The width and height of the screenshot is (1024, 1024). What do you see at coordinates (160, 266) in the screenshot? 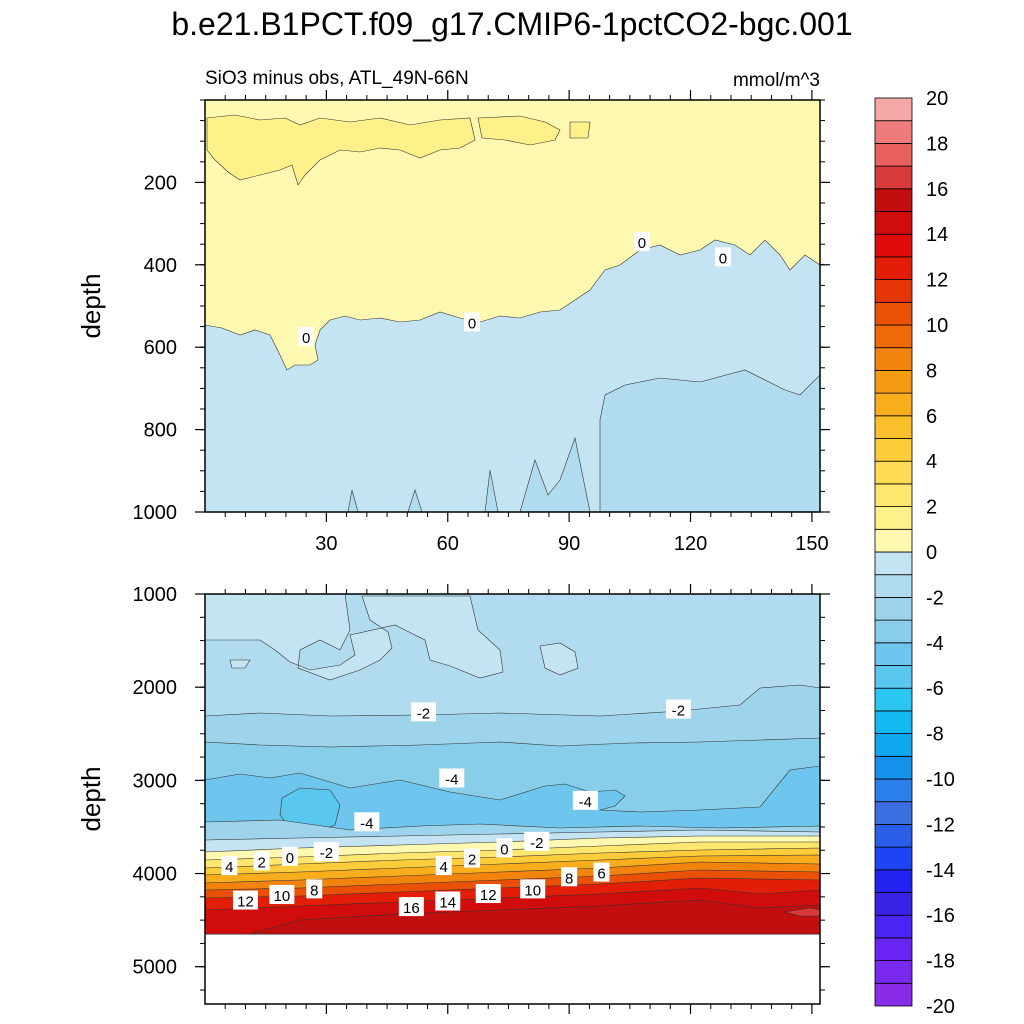
I see `upper-ytick-label-1: 400` at bounding box center [160, 266].